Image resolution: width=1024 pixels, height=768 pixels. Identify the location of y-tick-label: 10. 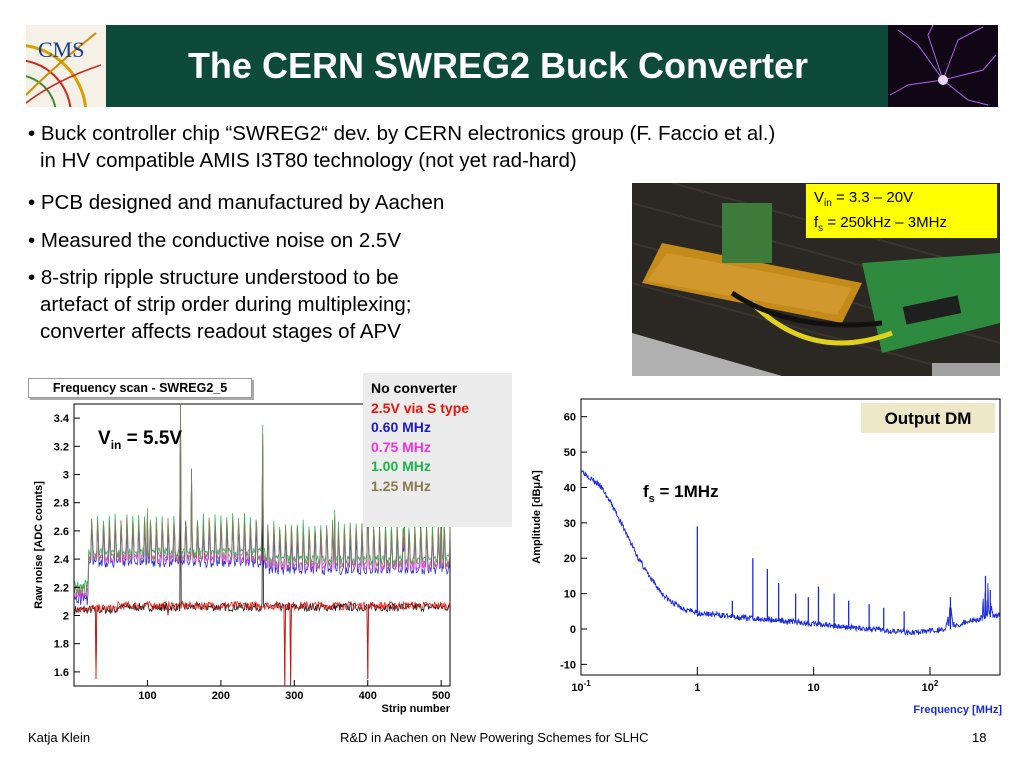
(570, 595).